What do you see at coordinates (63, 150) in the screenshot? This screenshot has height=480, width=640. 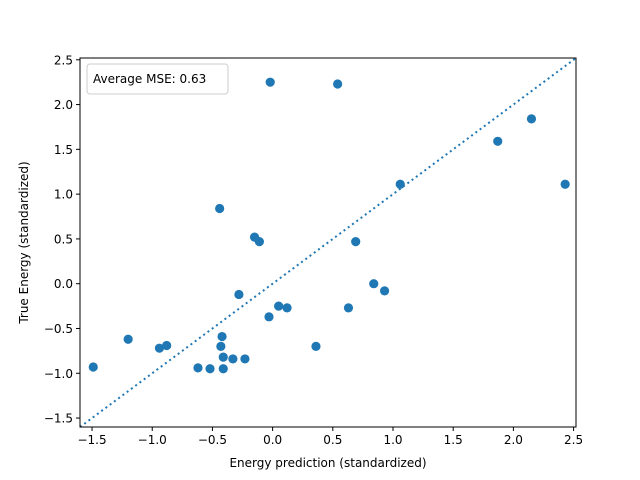 I see `y-tick-label: 1.5` at bounding box center [63, 150].